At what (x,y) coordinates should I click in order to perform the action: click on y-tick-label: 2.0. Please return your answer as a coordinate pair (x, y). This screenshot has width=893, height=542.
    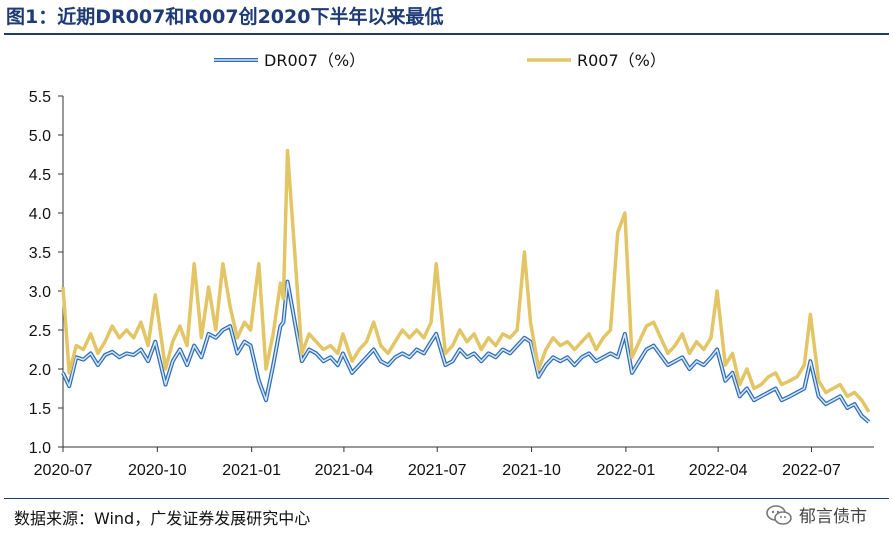
    Looking at the image, I should click on (40, 370).